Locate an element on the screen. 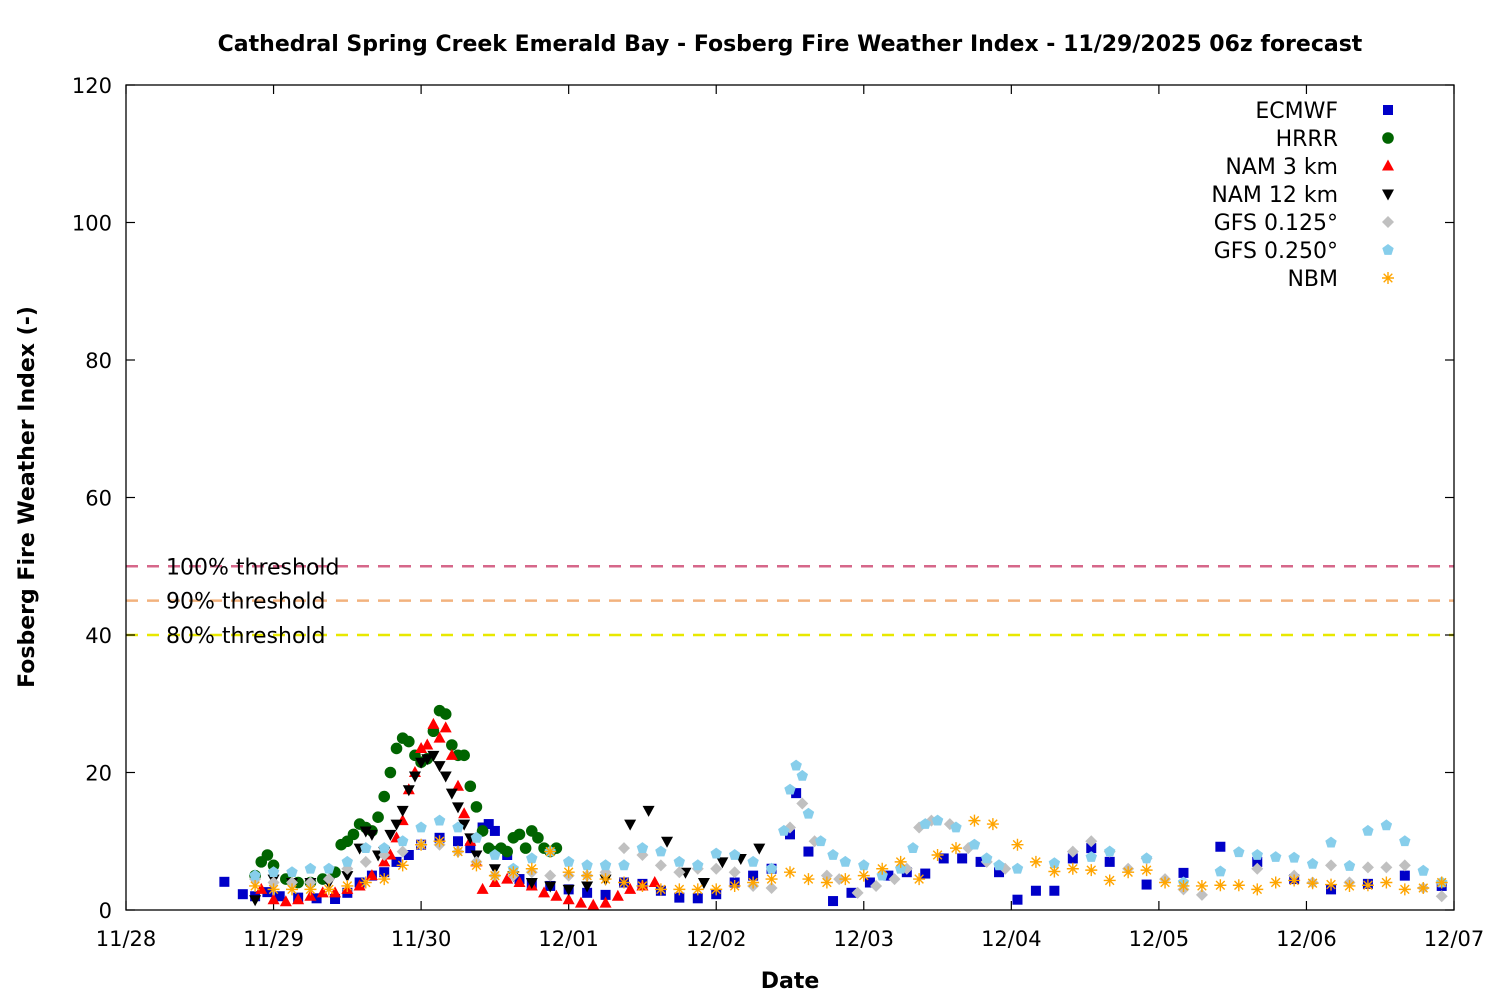 The width and height of the screenshot is (1500, 1000). y-tick-label: 60 is located at coordinates (98, 499).